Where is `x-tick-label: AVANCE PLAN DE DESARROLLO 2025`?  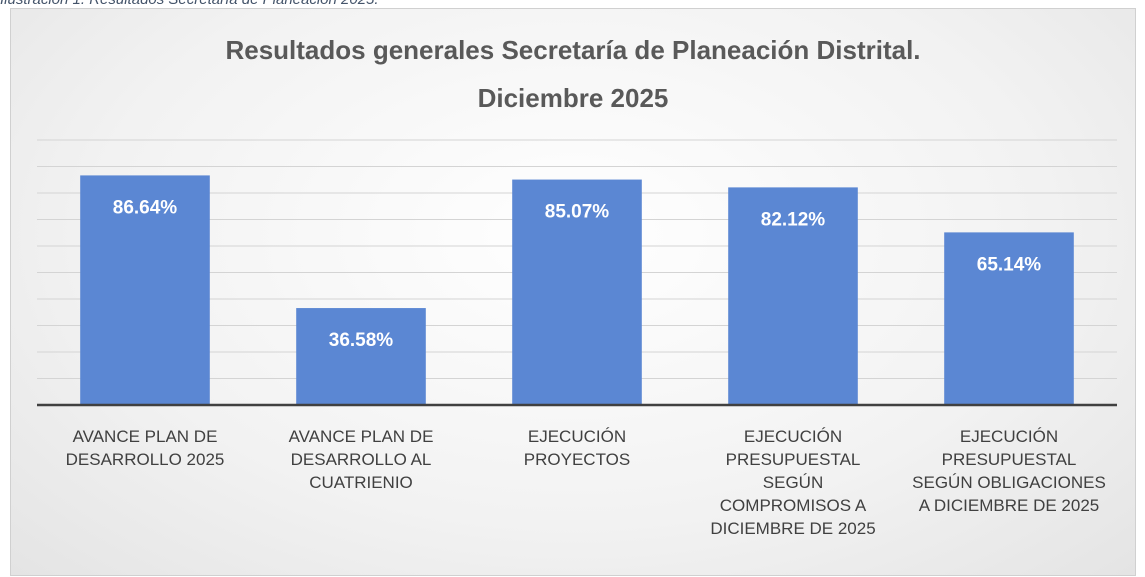
x-tick-label: AVANCE PLAN DE DESARROLLO 2025 is located at coordinates (145, 448).